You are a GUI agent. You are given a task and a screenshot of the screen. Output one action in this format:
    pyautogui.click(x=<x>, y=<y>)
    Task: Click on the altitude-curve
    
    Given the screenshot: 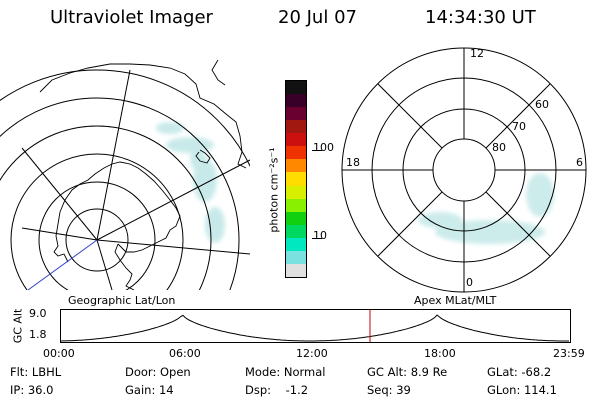 What is the action you would take?
    pyautogui.click(x=314, y=328)
    